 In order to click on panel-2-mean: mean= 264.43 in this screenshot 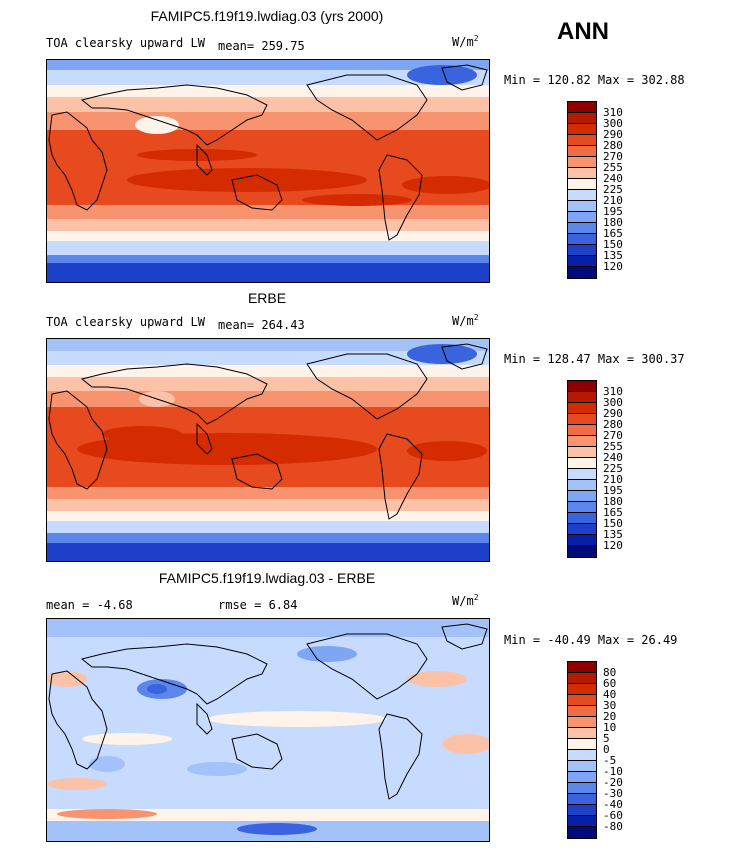, I will do `click(261, 325)`.